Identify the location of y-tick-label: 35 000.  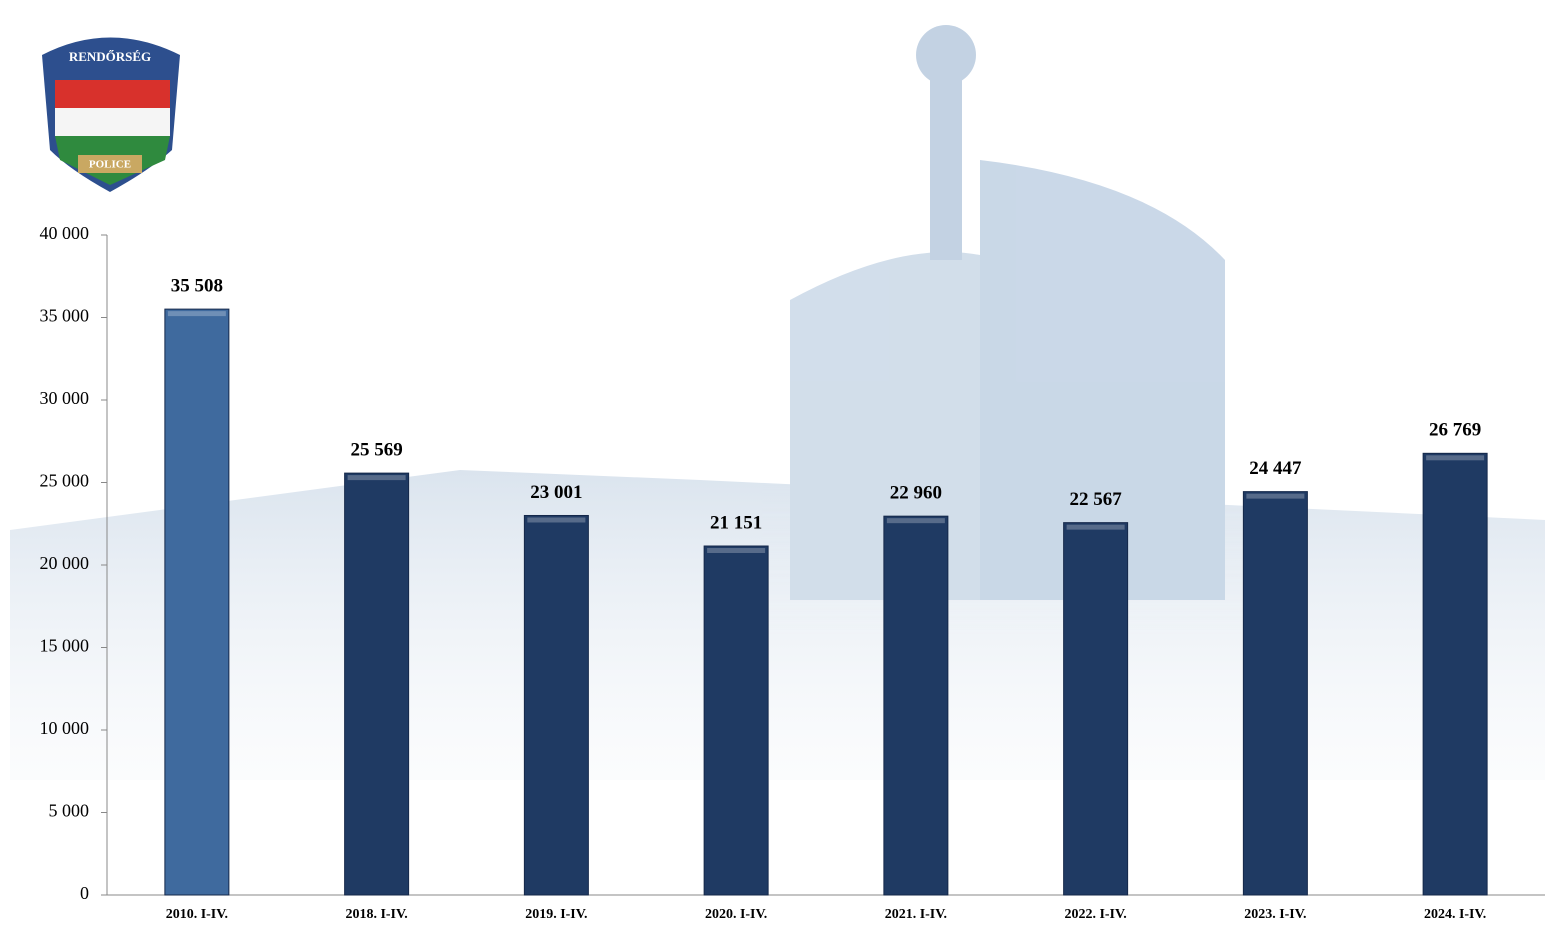
(65, 316).